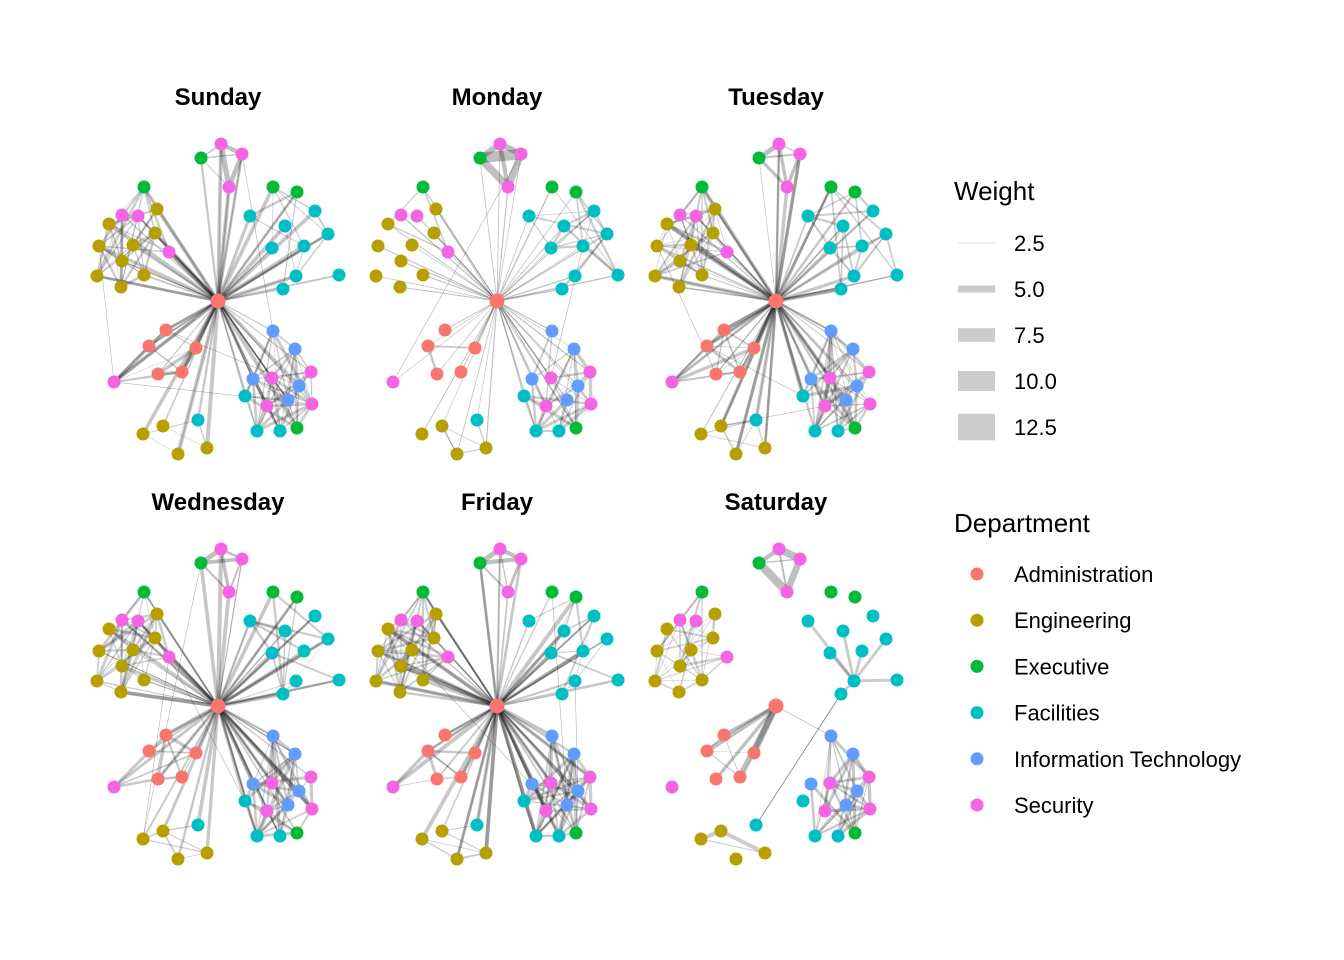 This screenshot has height=960, width=1344. I want to click on department-key-label: Engineering, so click(1072, 620).